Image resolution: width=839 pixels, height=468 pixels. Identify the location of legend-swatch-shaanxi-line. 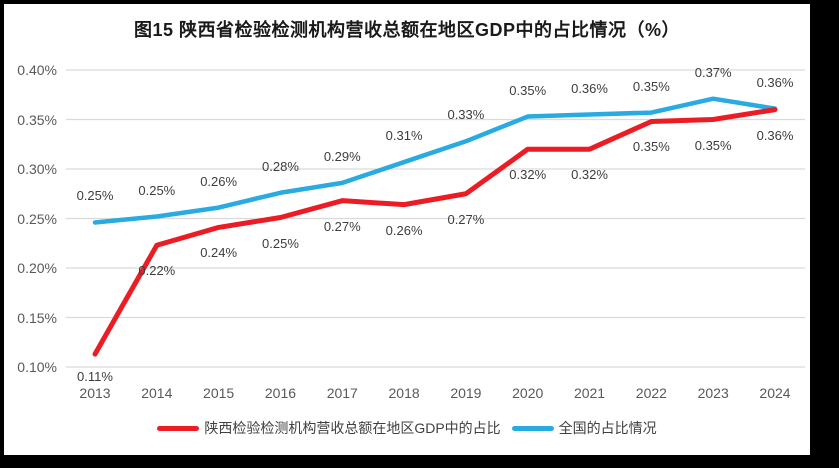
(178, 428).